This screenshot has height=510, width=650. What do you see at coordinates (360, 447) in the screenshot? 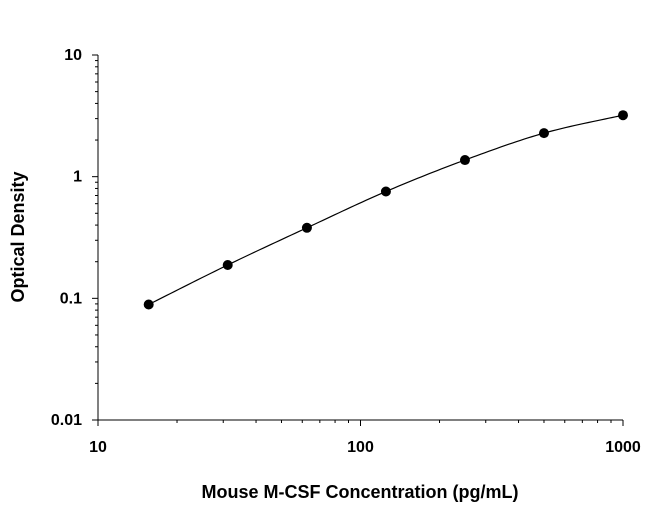
I see `x-tick-label: 100` at bounding box center [360, 447].